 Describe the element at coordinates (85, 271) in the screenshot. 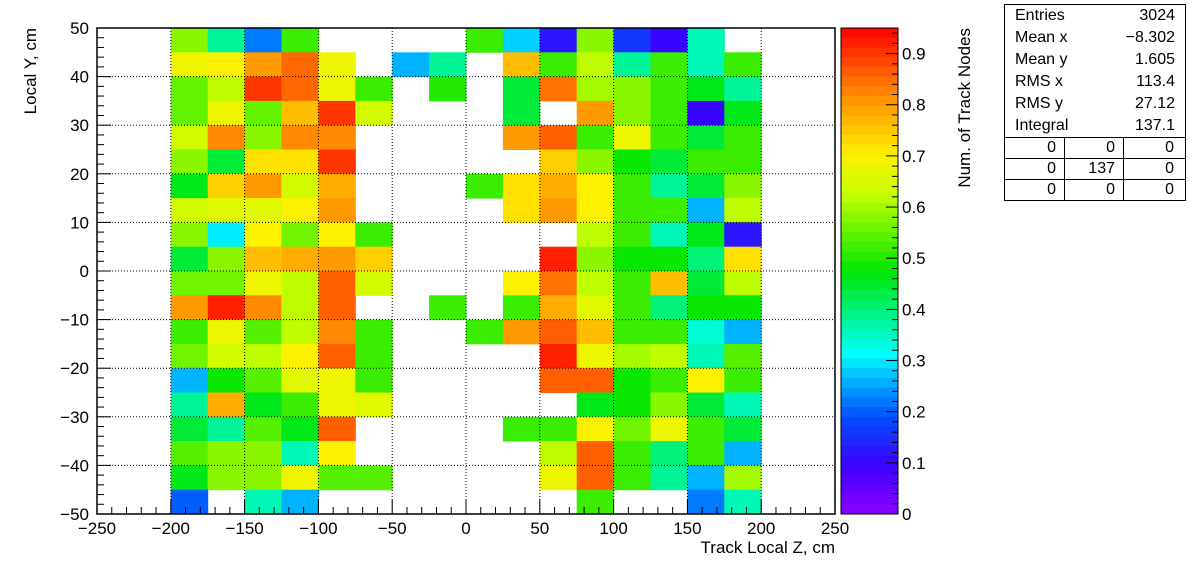

I see `y-axis-ticks: −50 −40 −30 −20 −10 0 10 20 30 40 50` at that location.